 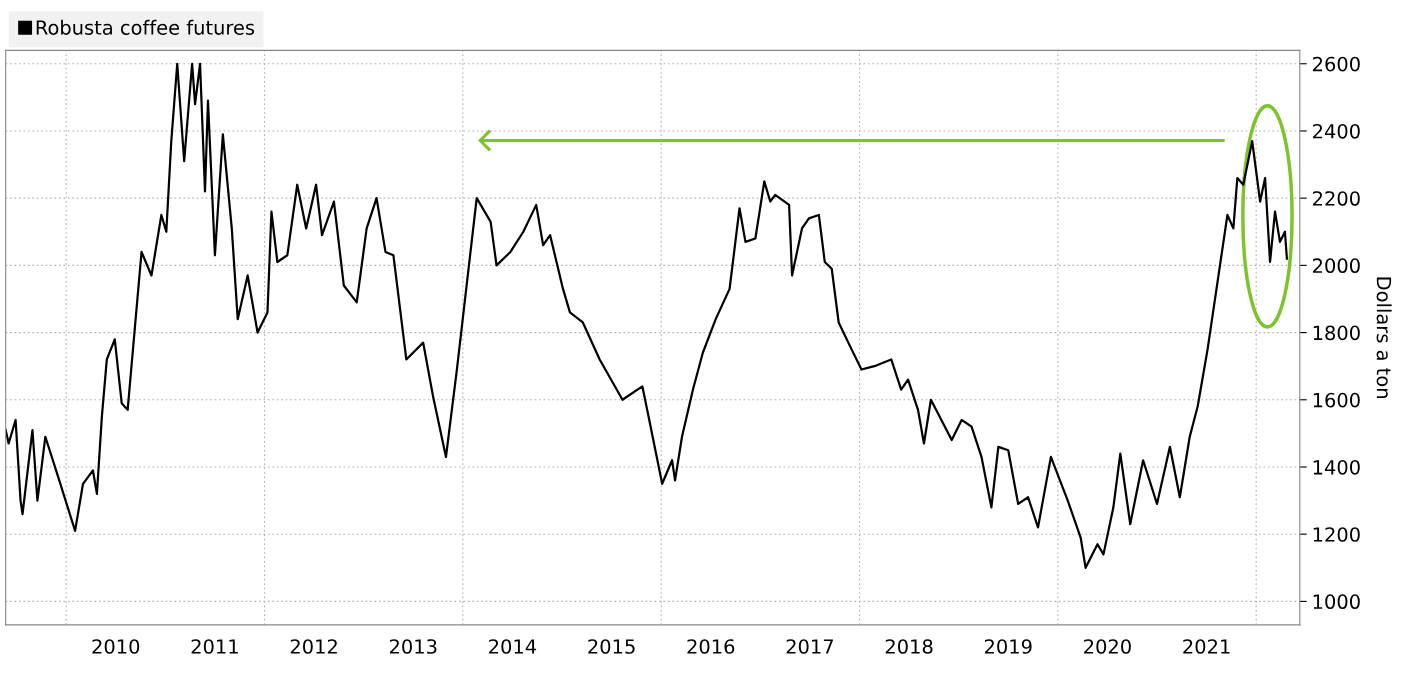 I want to click on y-tick-label: 2200, so click(x=1336, y=198).